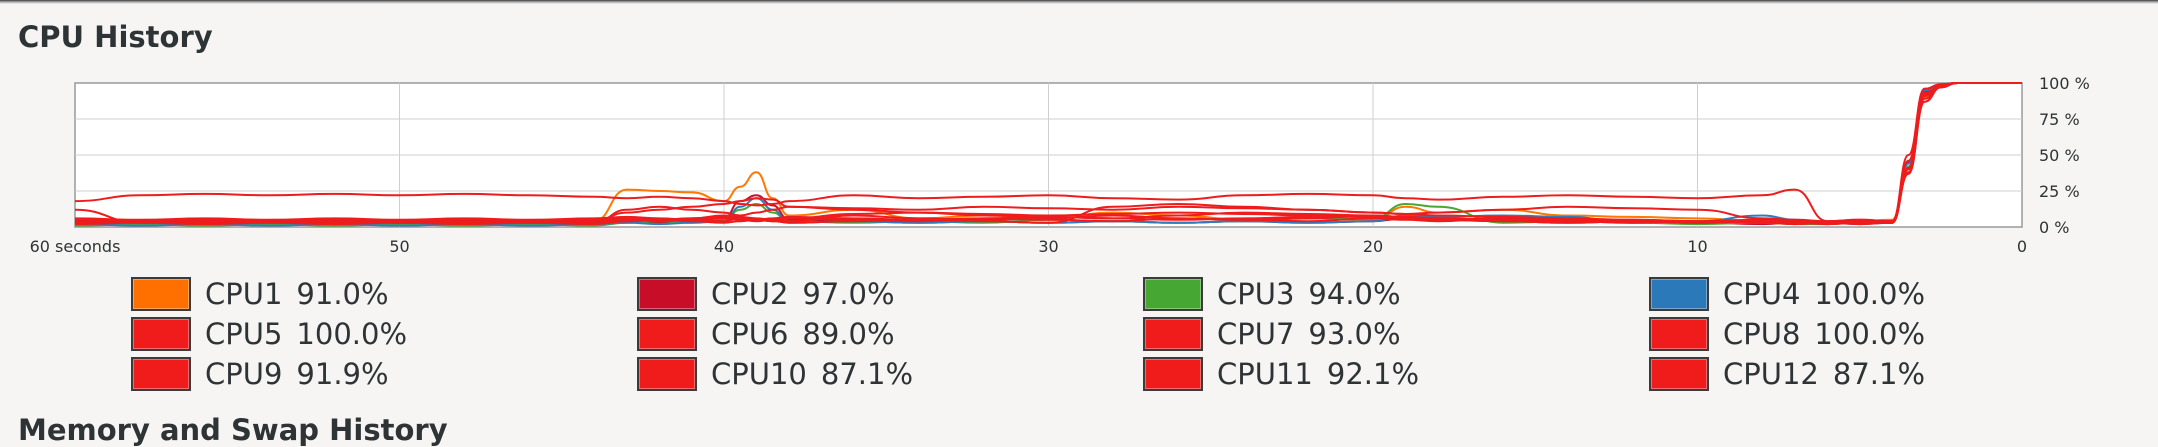 The height and width of the screenshot is (447, 2158). I want to click on window-top-shadow, so click(1079, 2).